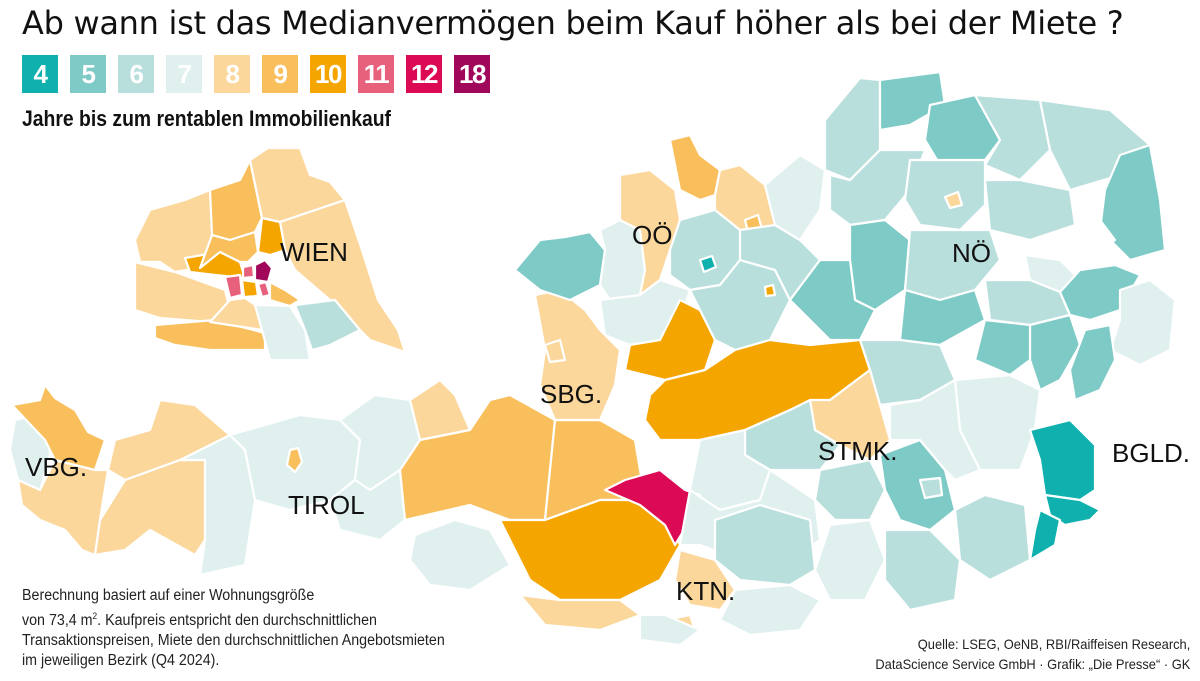 The width and height of the screenshot is (1200, 681). Describe the element at coordinates (580, 612) in the screenshot. I see `region-ktn-villach-land` at that location.